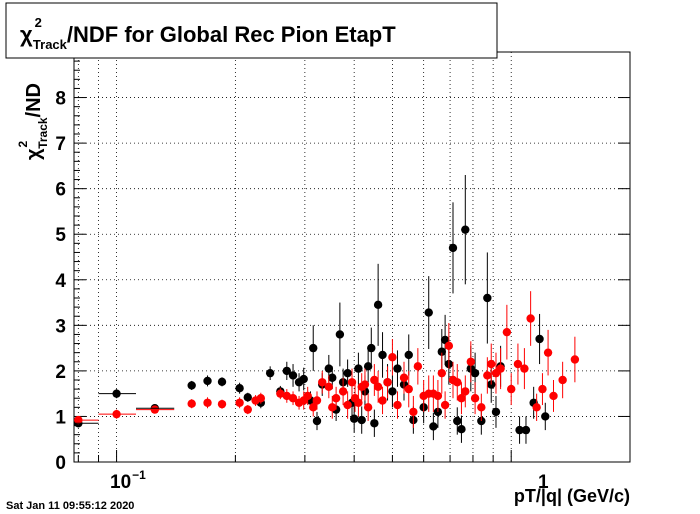  What do you see at coordinates (60, 190) in the screenshot?
I see `y-tick-label: 6` at bounding box center [60, 190].